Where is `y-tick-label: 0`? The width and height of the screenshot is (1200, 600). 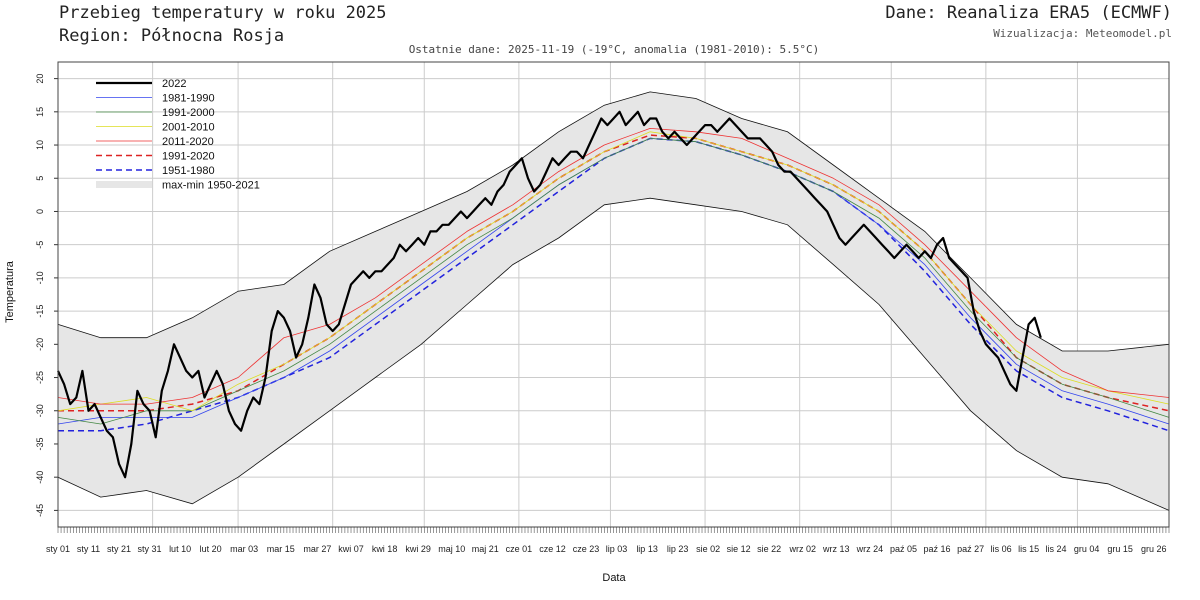
y-tick-label: 0 is located at coordinates (40, 211).